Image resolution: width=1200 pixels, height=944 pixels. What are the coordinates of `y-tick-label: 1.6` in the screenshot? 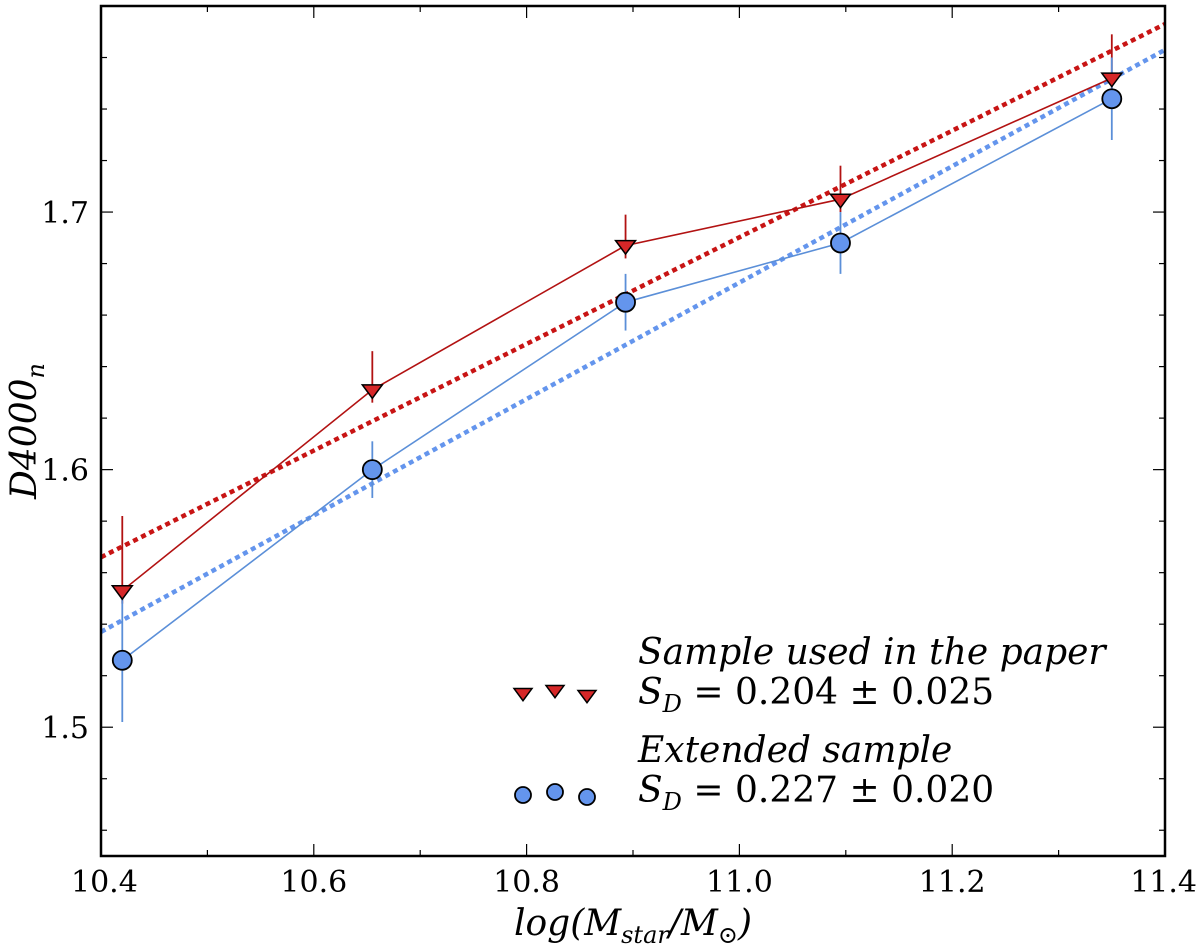 It's located at (65, 471).